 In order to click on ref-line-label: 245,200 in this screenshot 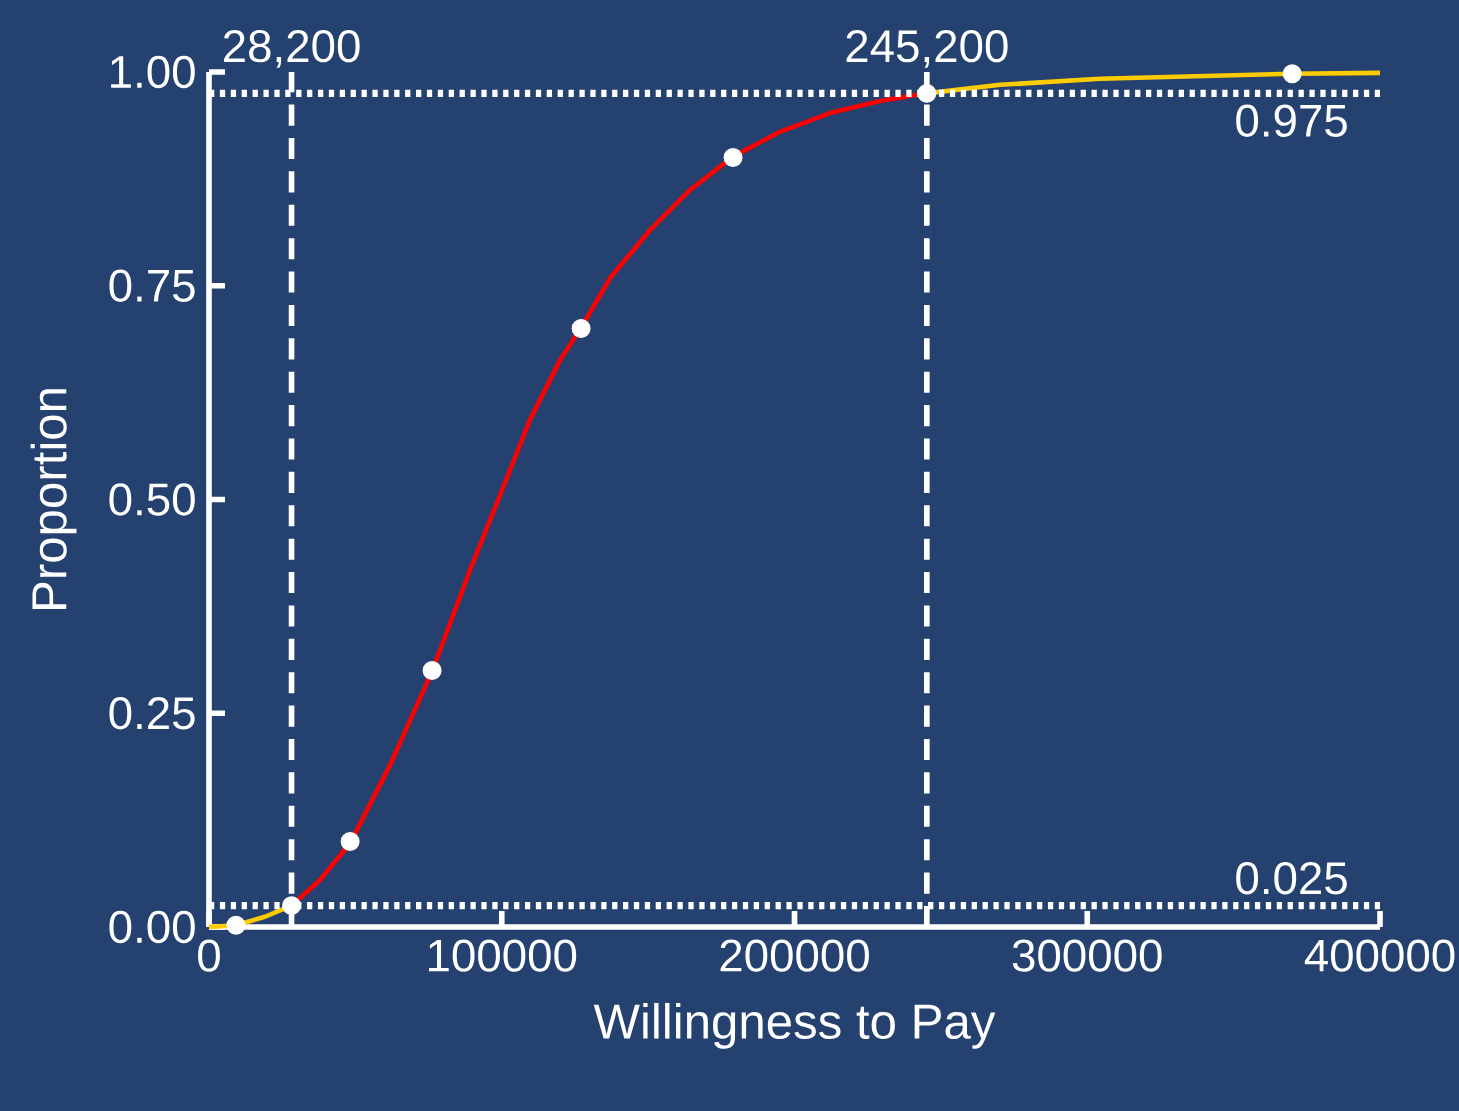, I will do `click(927, 49)`.